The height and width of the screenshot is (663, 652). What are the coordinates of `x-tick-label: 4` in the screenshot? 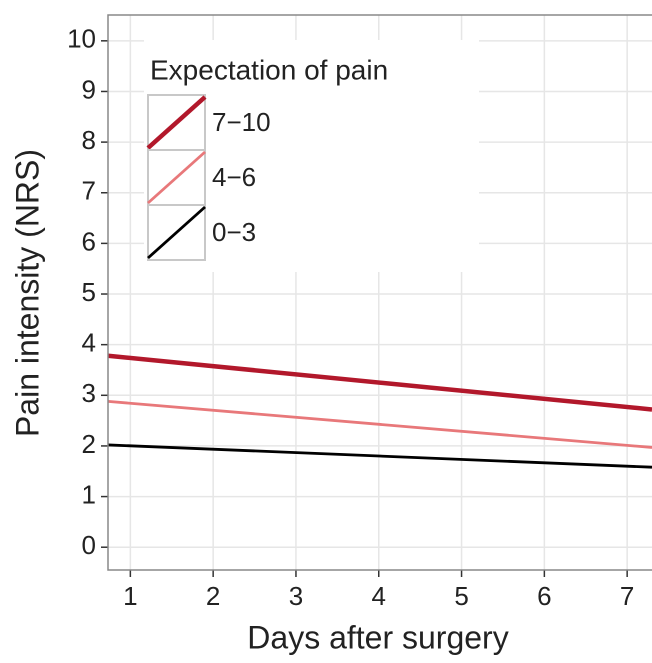 It's located at (379, 596).